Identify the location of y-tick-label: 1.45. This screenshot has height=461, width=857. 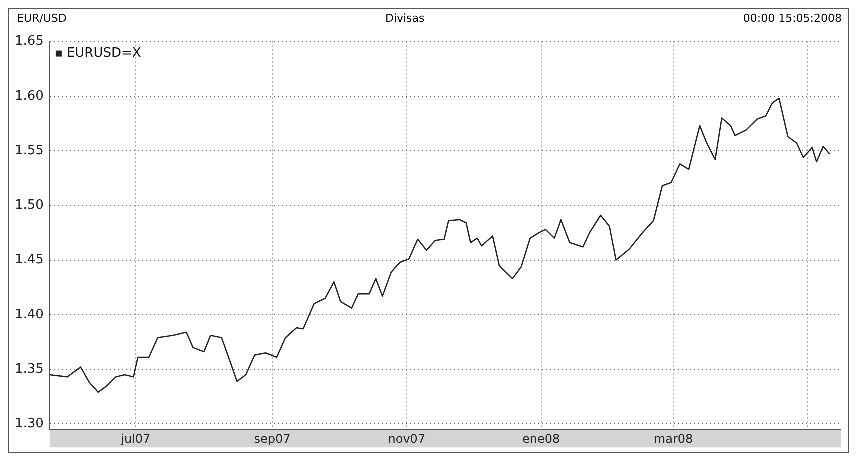
(29, 260).